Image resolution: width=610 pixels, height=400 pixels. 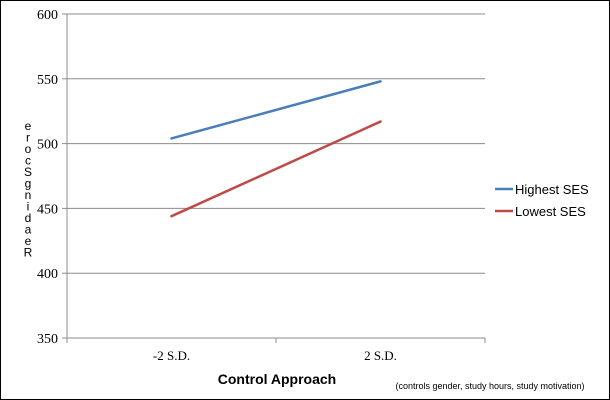 What do you see at coordinates (47, 339) in the screenshot?
I see `y-tick-label: 350` at bounding box center [47, 339].